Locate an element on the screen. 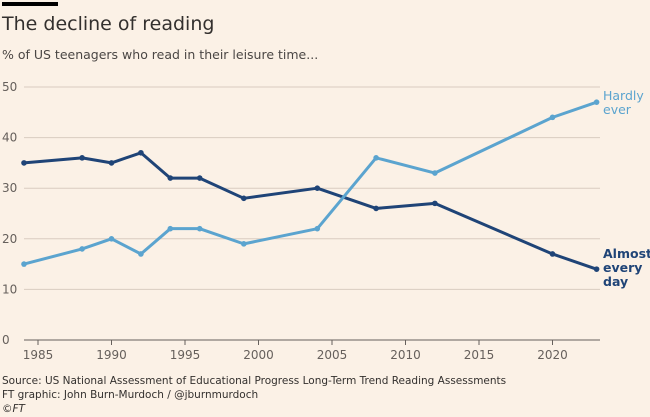 This screenshot has height=417, width=650. x-tick-label: 1990 is located at coordinates (111, 355).